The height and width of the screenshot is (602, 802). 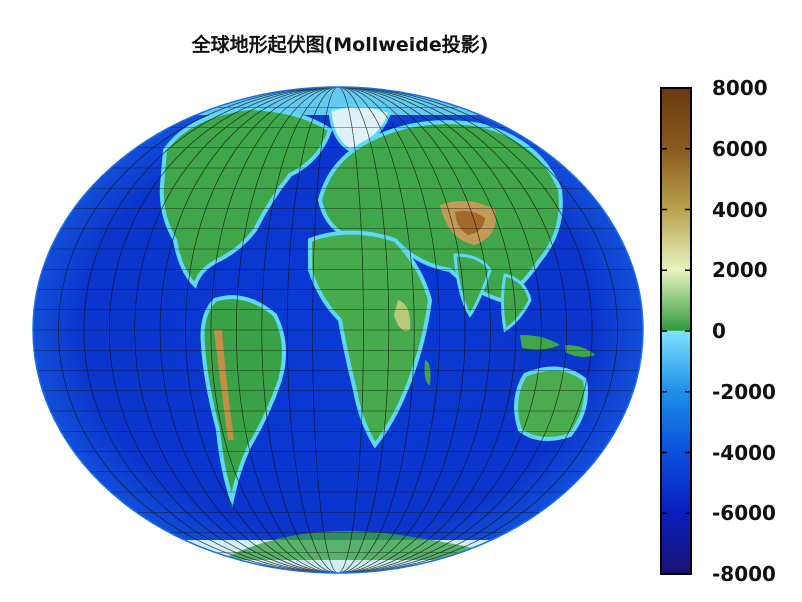 What do you see at coordinates (580, 351) in the screenshot?
I see `new-guinea` at bounding box center [580, 351].